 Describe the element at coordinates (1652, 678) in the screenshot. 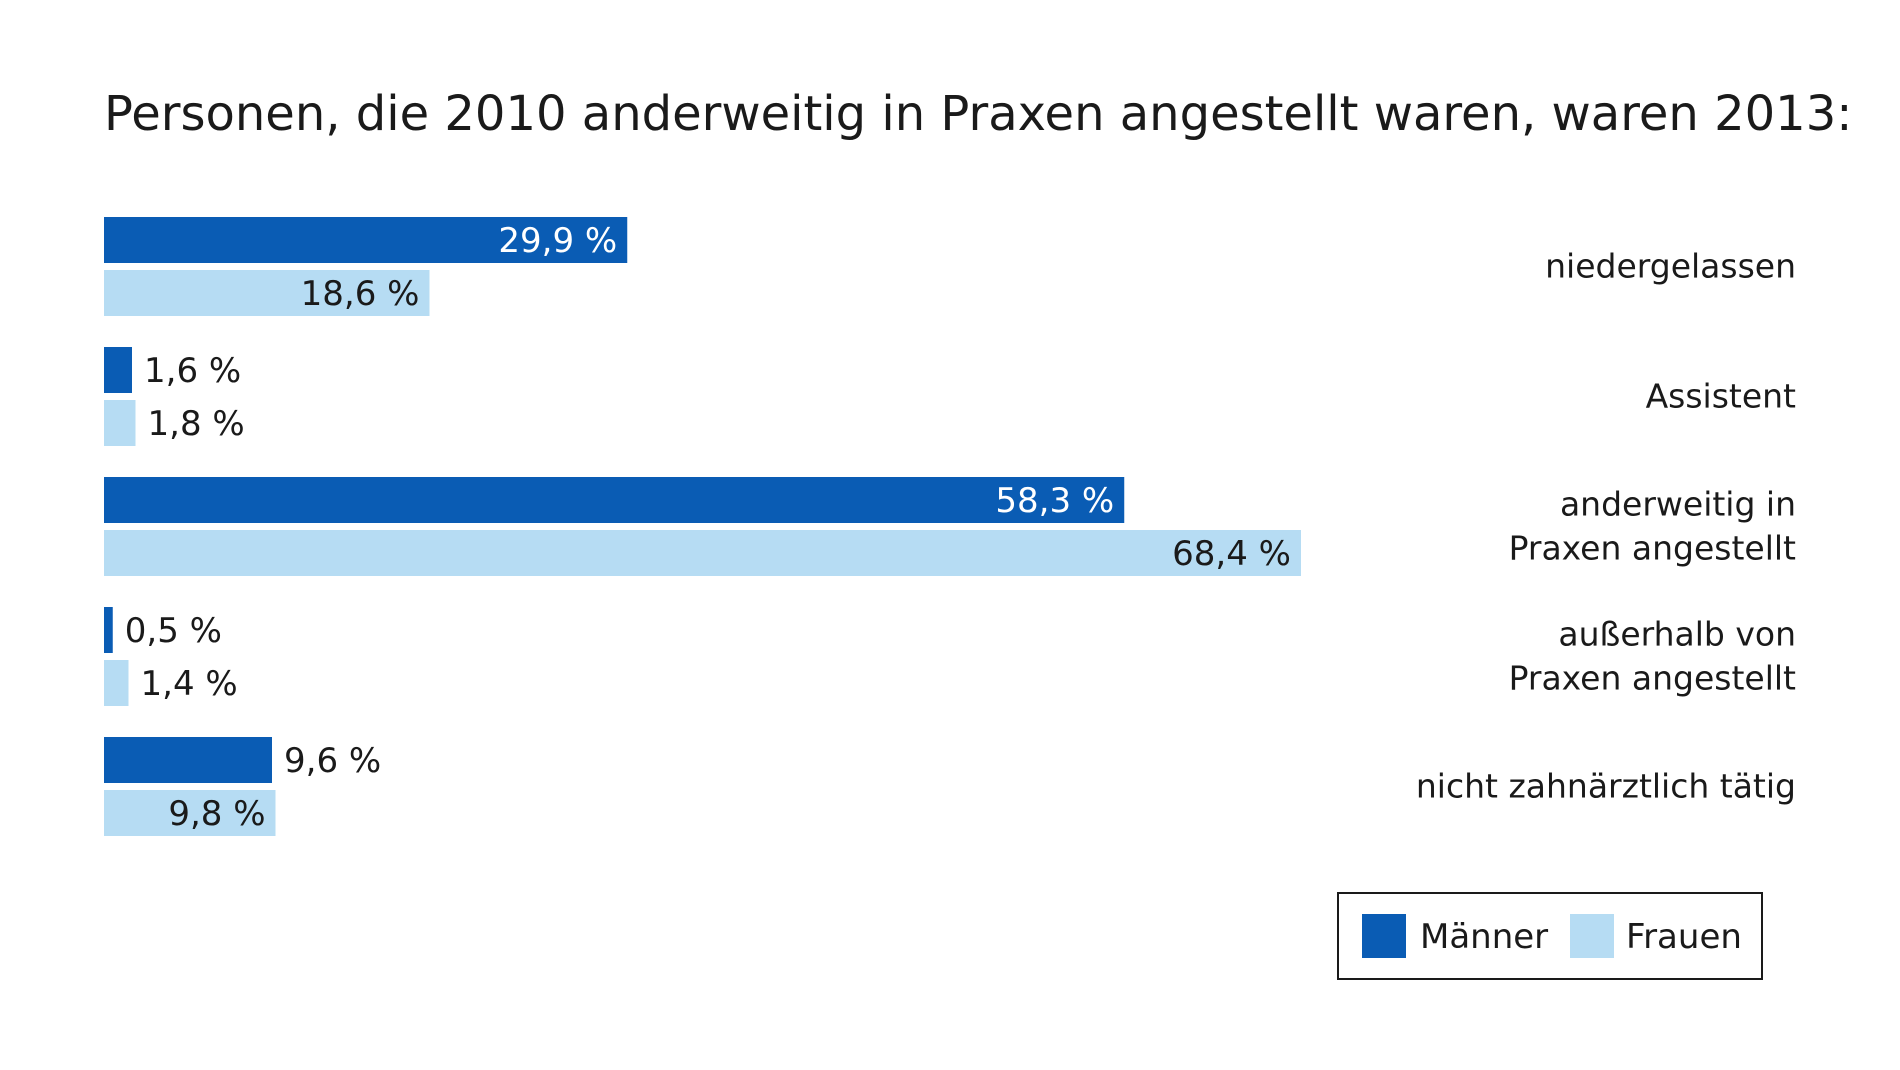

I see `category-label-ausserhalb-von-praxen-angestellt-line-2: Praxen angestellt` at that location.